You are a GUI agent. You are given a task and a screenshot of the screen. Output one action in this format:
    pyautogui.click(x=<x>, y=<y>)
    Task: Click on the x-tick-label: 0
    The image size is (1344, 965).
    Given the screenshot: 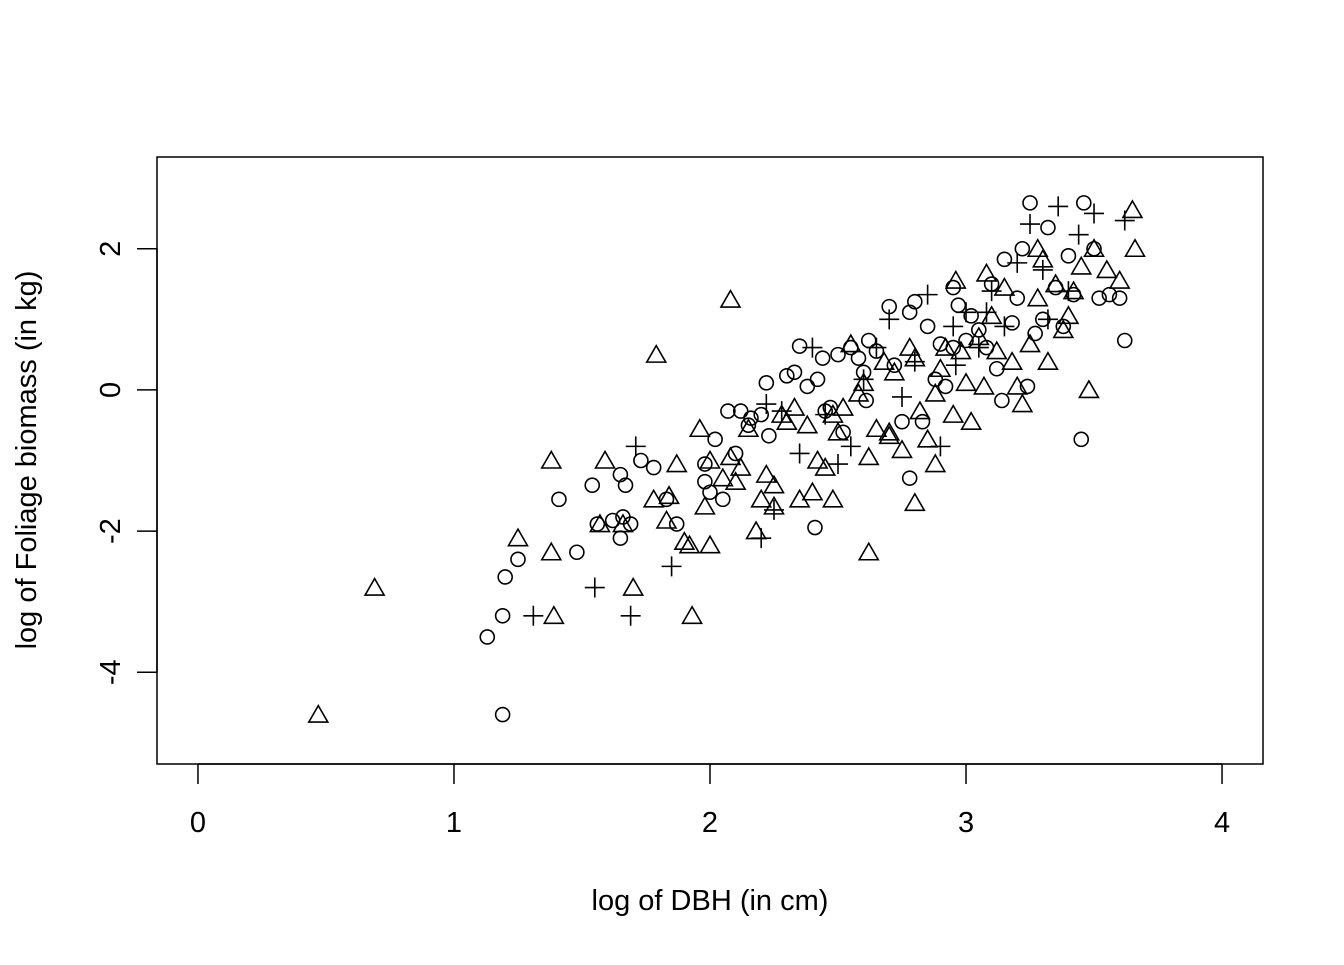 What is the action you would take?
    pyautogui.click(x=198, y=823)
    